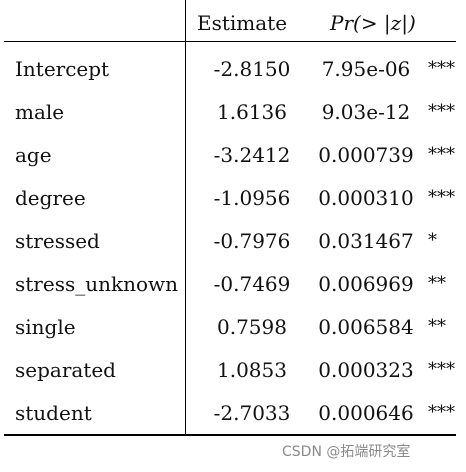  Describe the element at coordinates (366, 413) in the screenshot. I see `row-p-value: 0.000646` at that location.